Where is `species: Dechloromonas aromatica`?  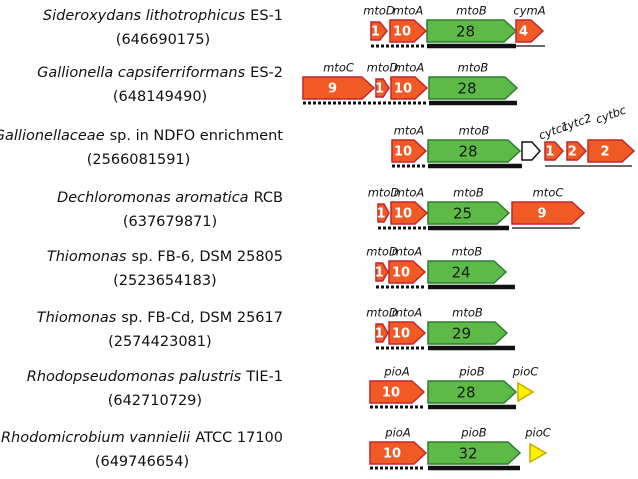
species: Dechloromonas aromatica is located at coordinates (153, 198).